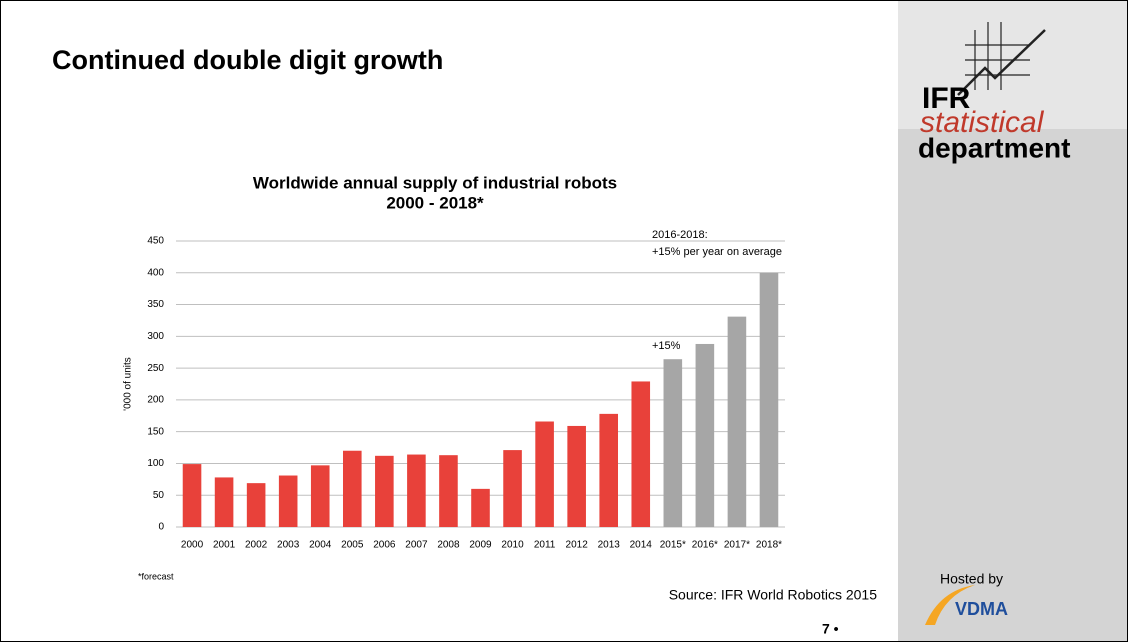 Image resolution: width=1128 pixels, height=642 pixels. I want to click on logo-grid, so click(1001, 59).